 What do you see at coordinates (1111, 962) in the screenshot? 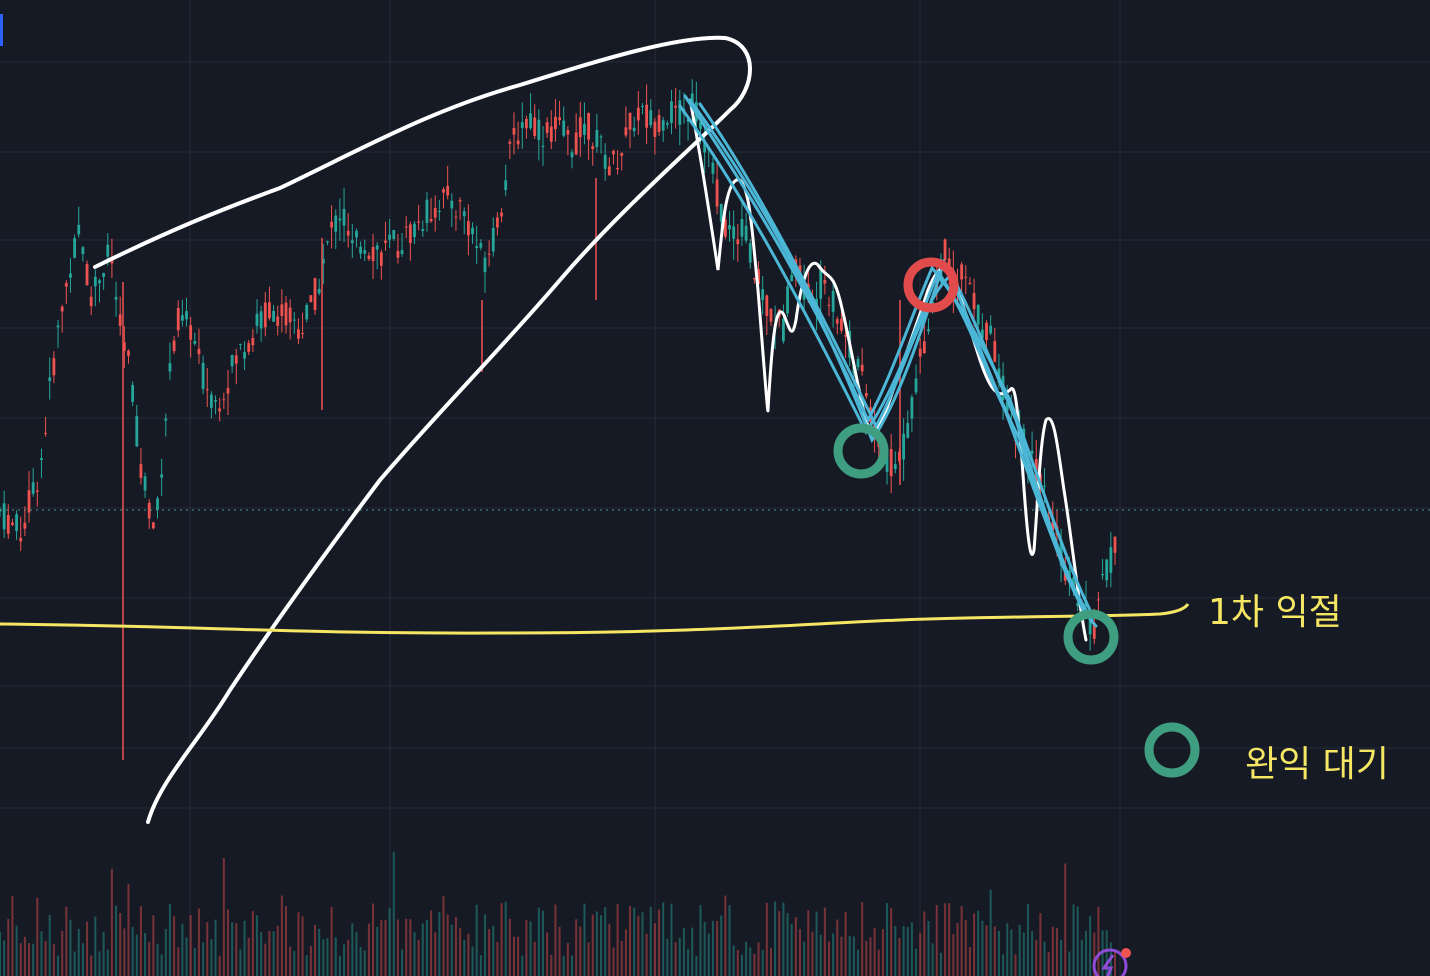
I see `lightning-icon` at bounding box center [1111, 962].